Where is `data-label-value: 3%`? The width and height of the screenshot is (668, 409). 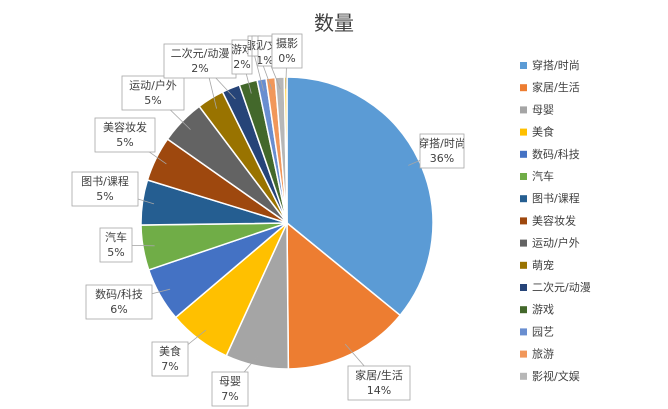
data-label-value: 3% is located at coordinates (206, 86).